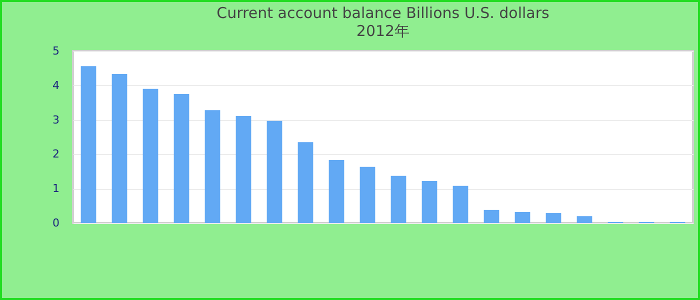 The height and width of the screenshot is (300, 700). What do you see at coordinates (56, 85) in the screenshot?
I see `y-tick-label: 4` at bounding box center [56, 85].